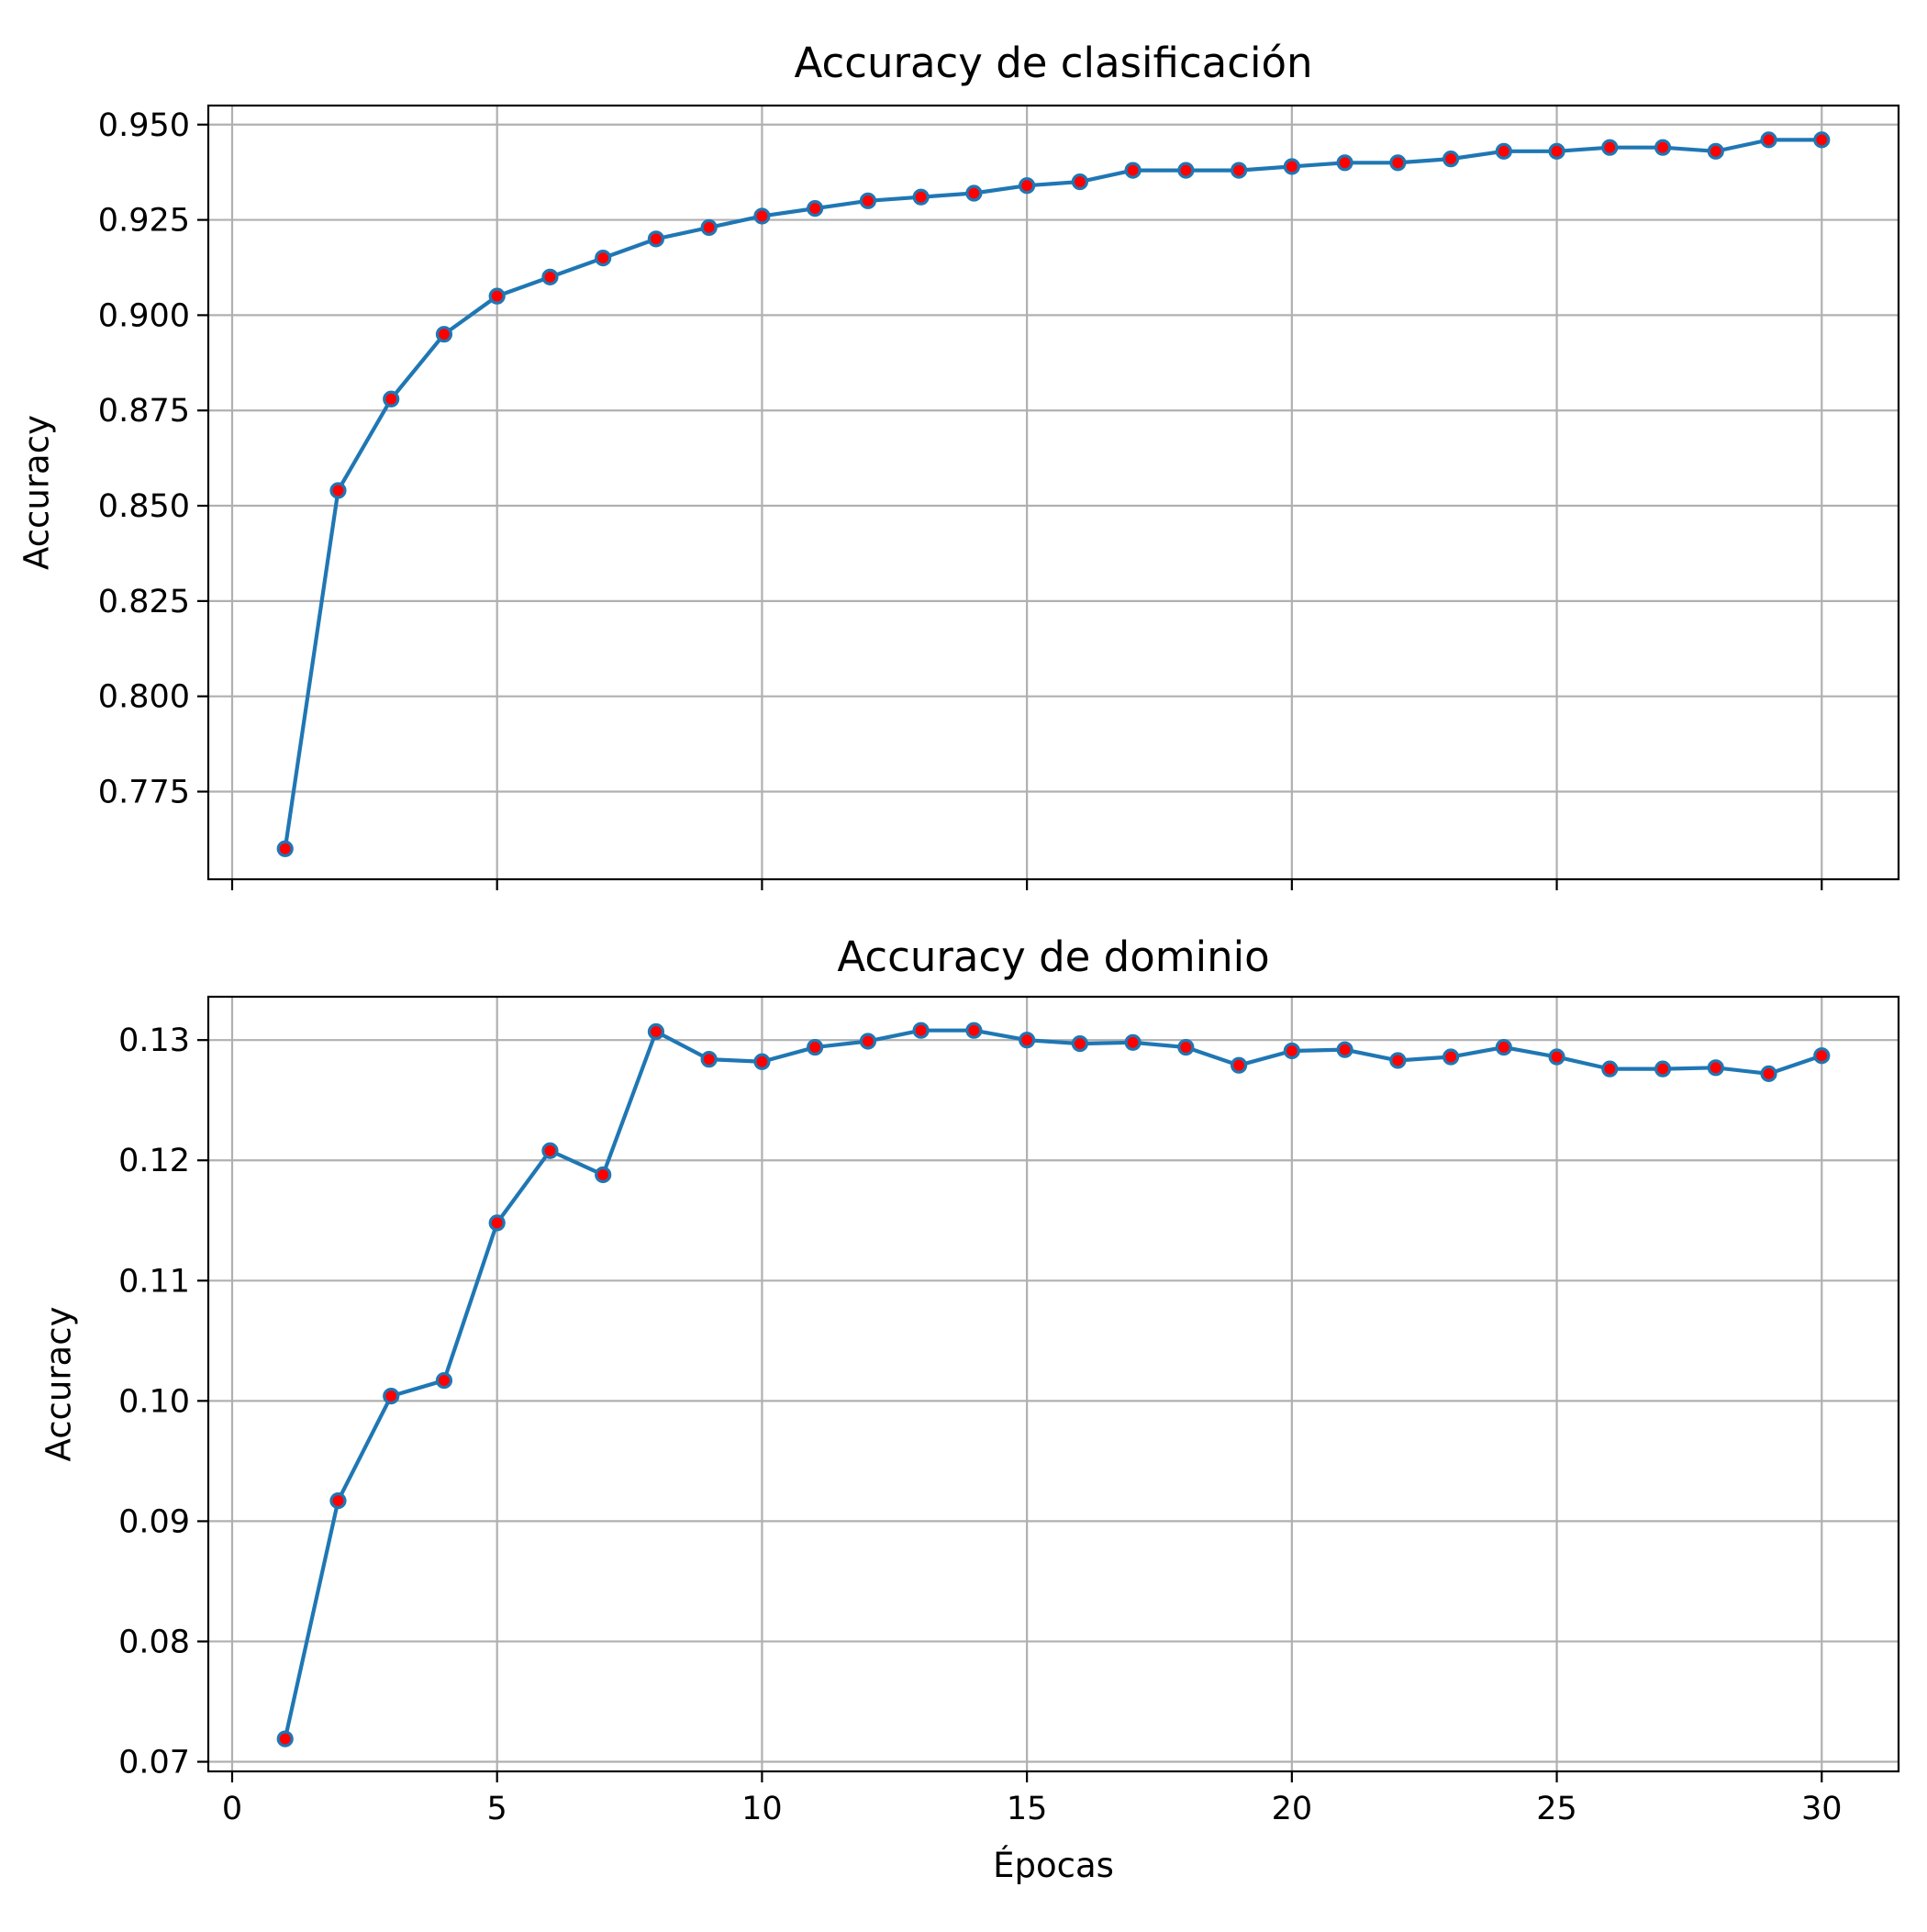 The height and width of the screenshot is (1932, 1927). What do you see at coordinates (762, 1809) in the screenshot?
I see `x-tick-label: 10` at bounding box center [762, 1809].